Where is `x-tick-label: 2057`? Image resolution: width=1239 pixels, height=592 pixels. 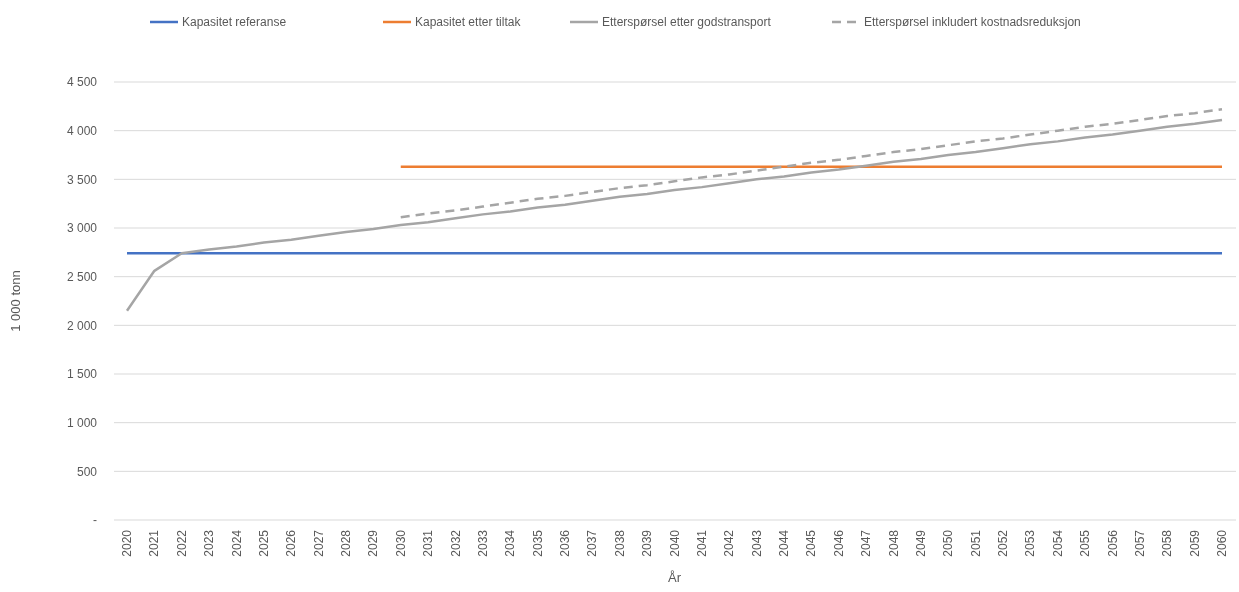 x-tick-label: 2057 is located at coordinates (1139, 543).